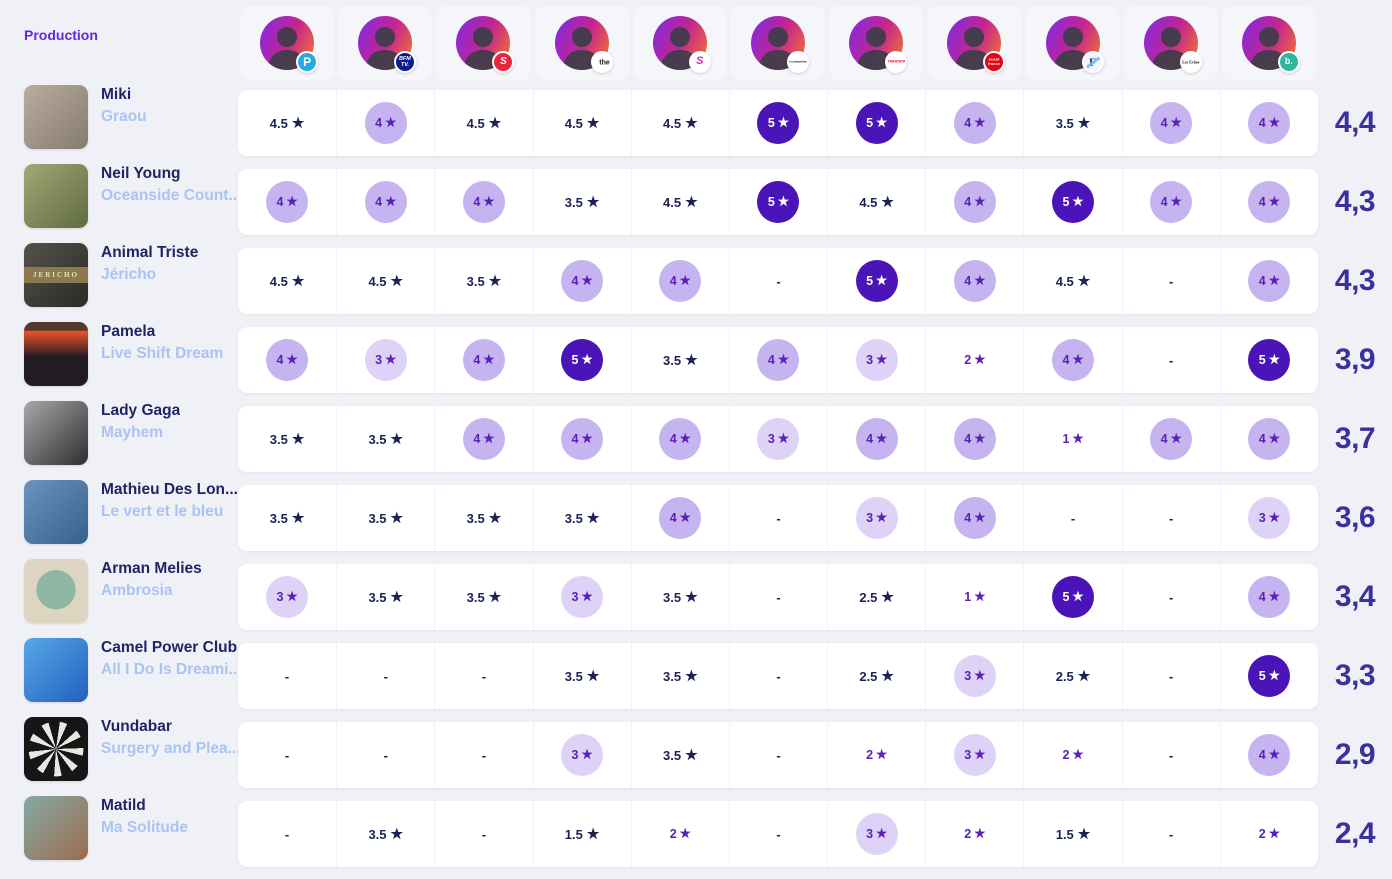  Describe the element at coordinates (307, 62) in the screenshot. I see `p-blue-badge-icon: P` at that location.